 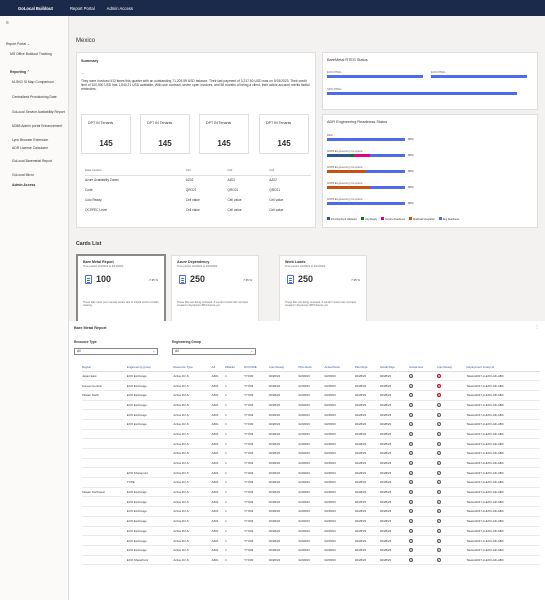 I want to click on adr-row-percent: 60%, so click(x=411, y=171).